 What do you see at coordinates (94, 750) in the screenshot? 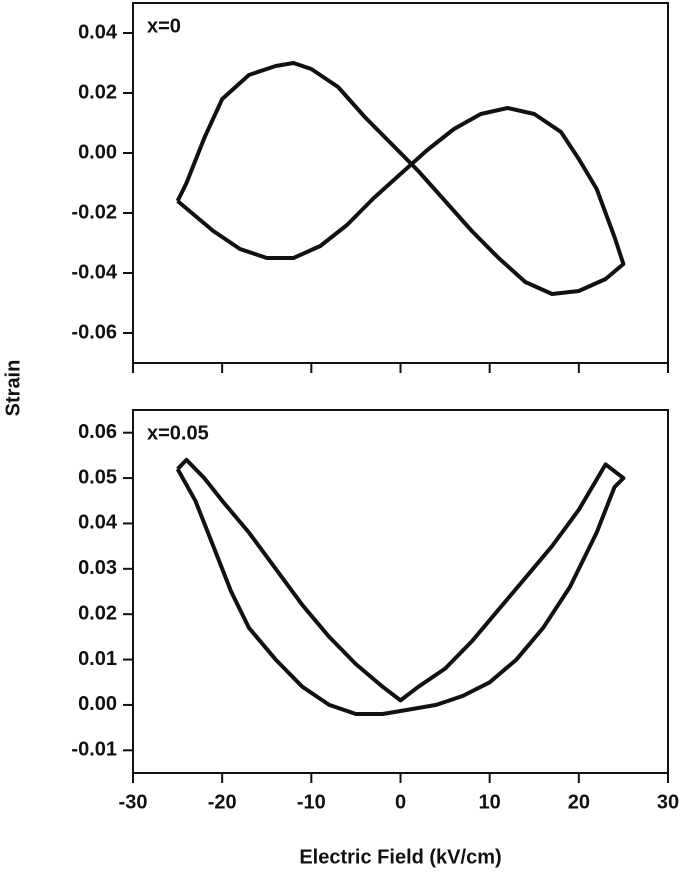
I see `y-tick-label: -0.01` at bounding box center [94, 750].